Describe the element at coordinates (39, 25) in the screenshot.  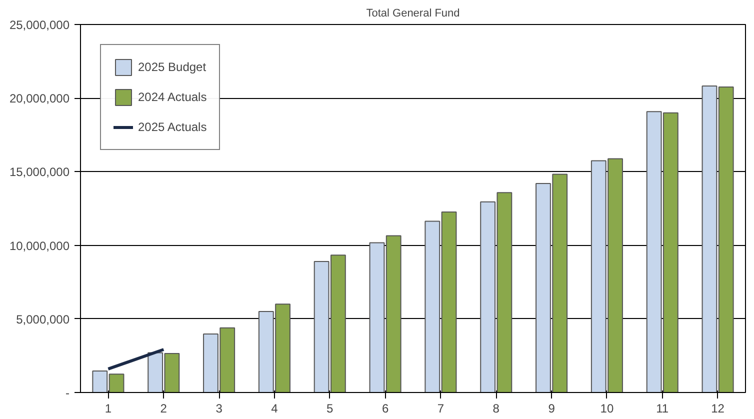
I see `y-tick-label: 25,000,000` at that location.